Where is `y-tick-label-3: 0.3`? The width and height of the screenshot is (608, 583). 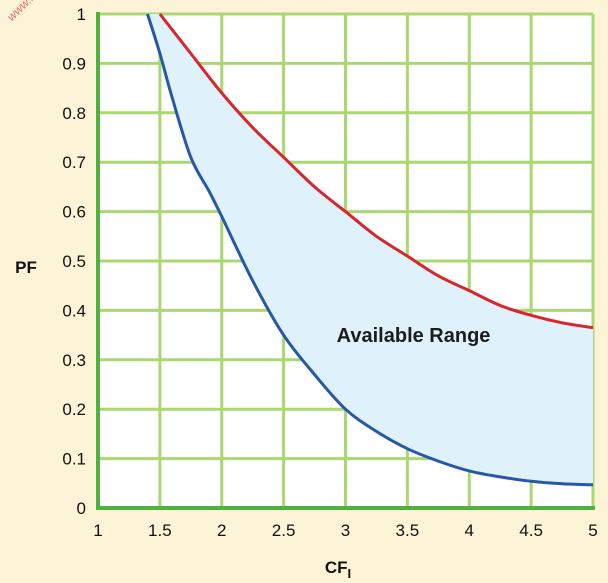 y-tick-label-3: 0.3 is located at coordinates (74, 360).